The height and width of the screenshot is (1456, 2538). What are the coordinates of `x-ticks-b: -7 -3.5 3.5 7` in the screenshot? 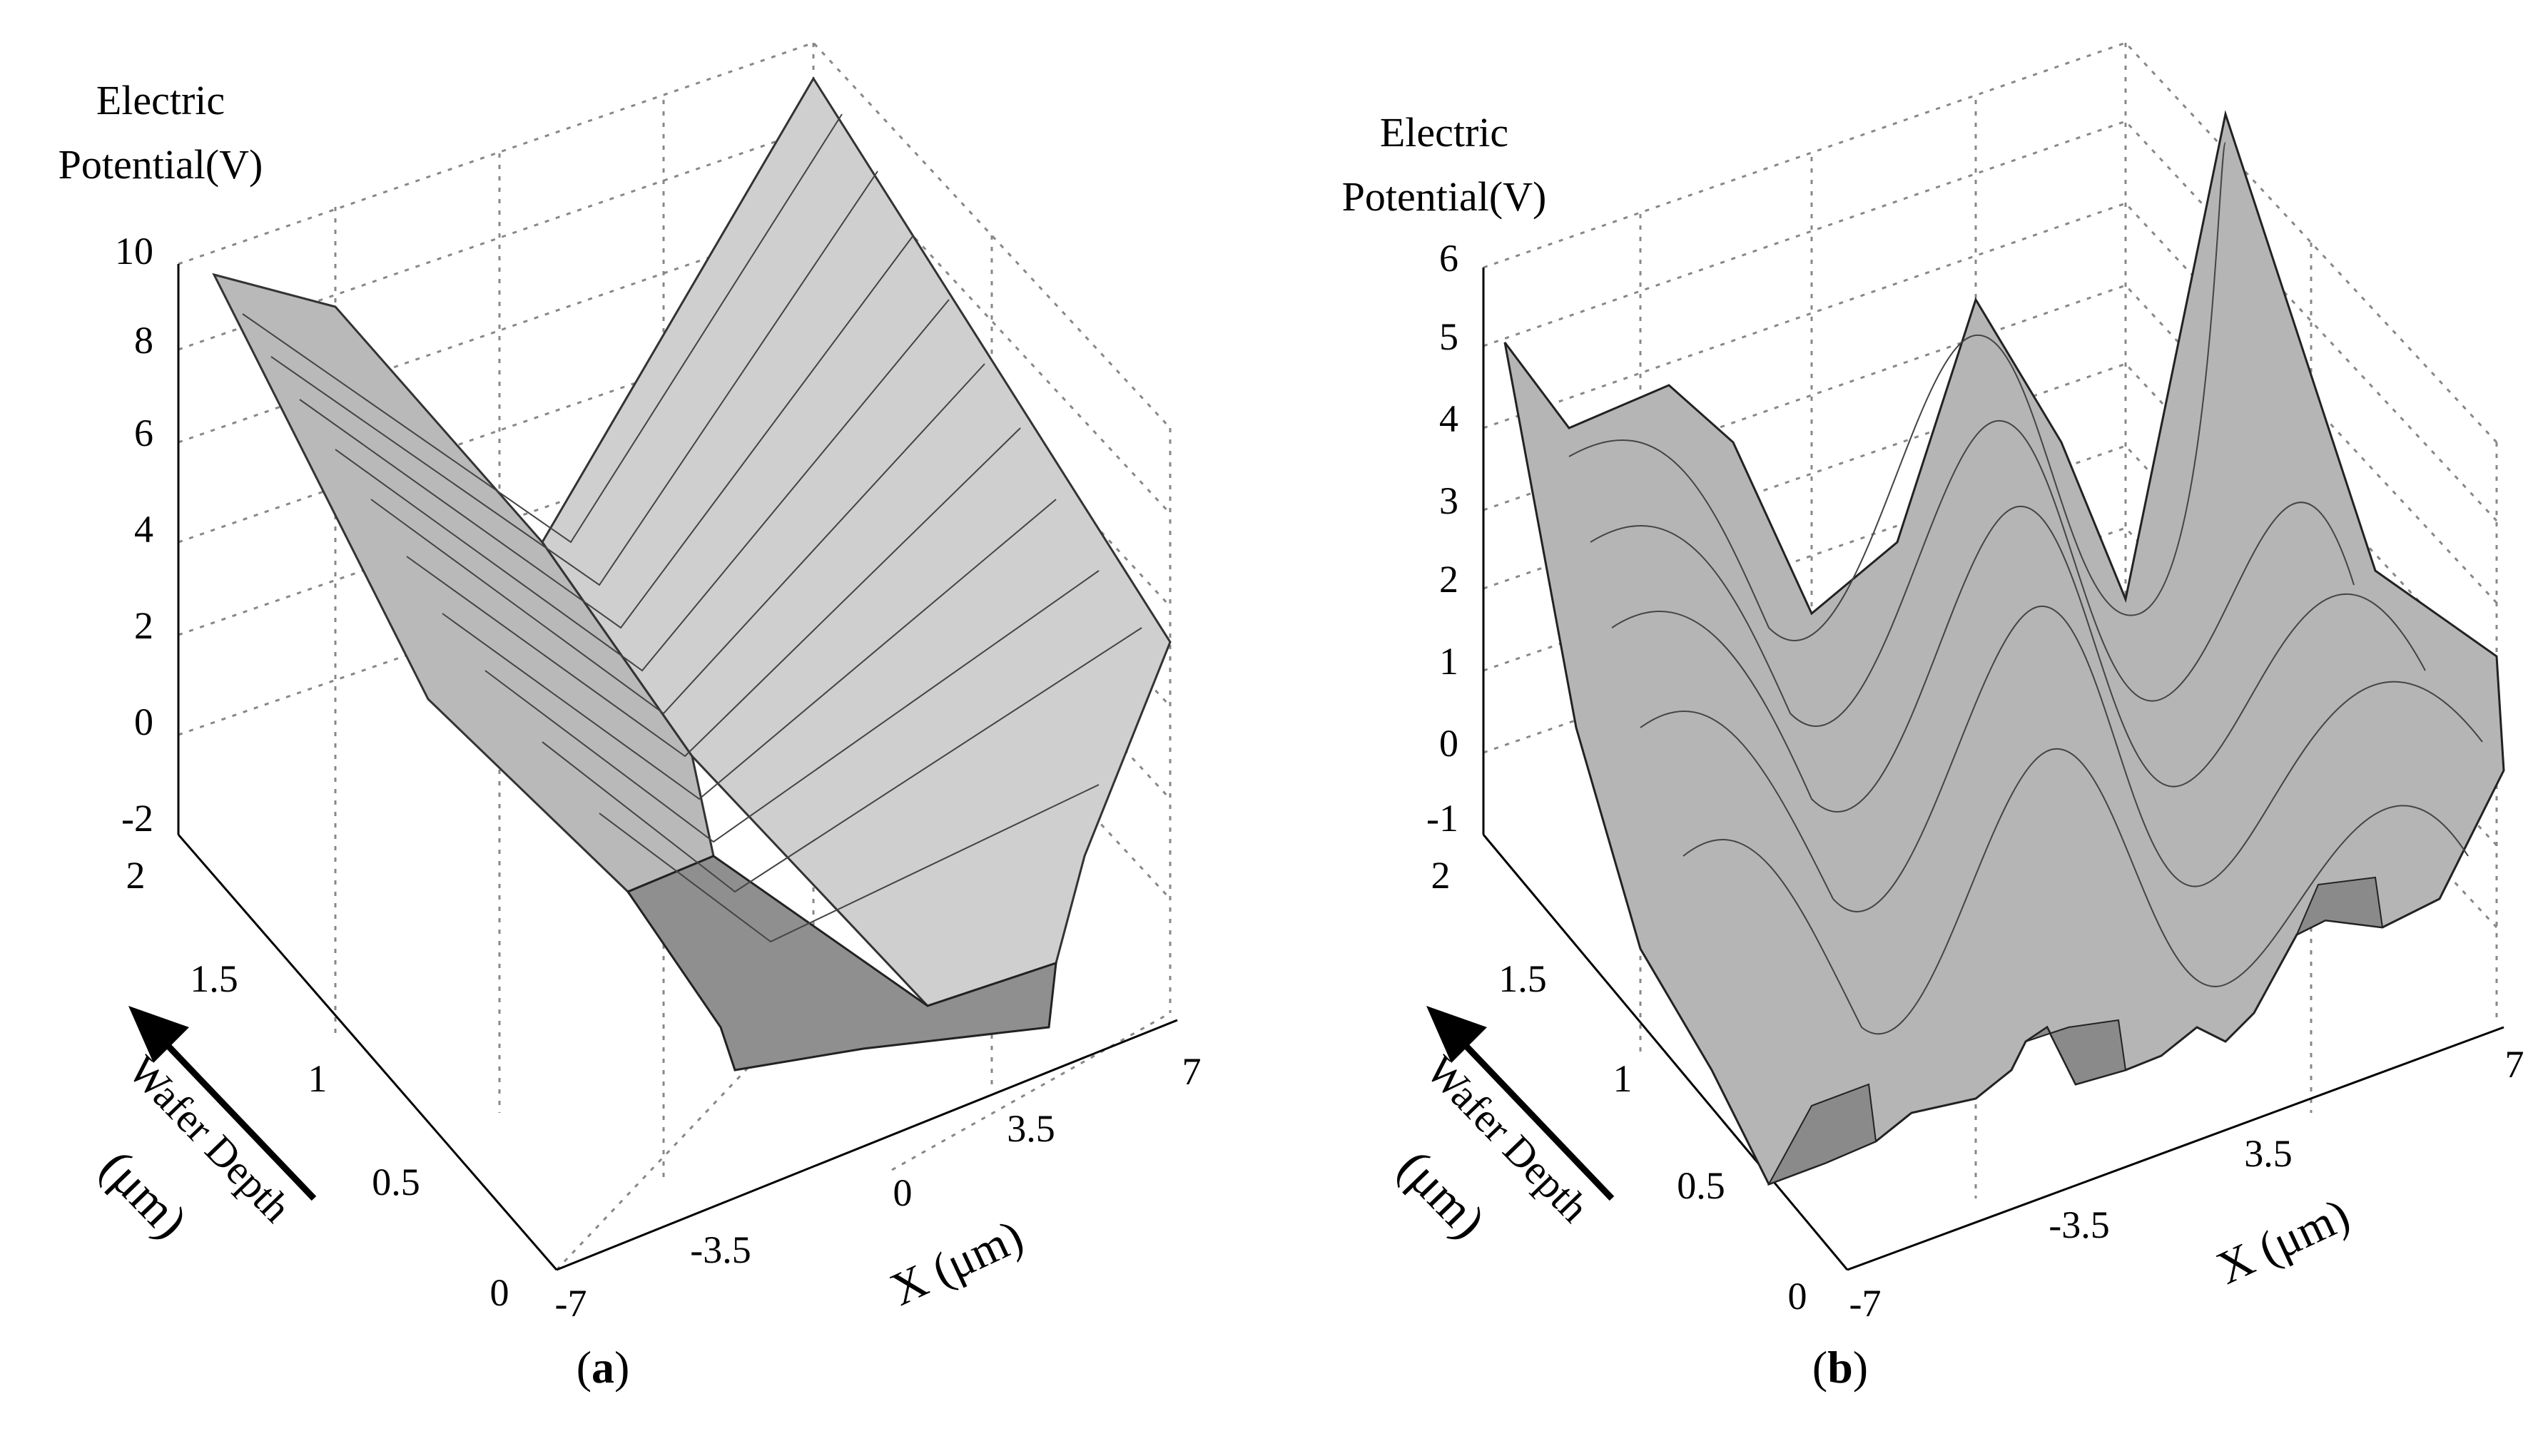 It's located at (2186, 1184).